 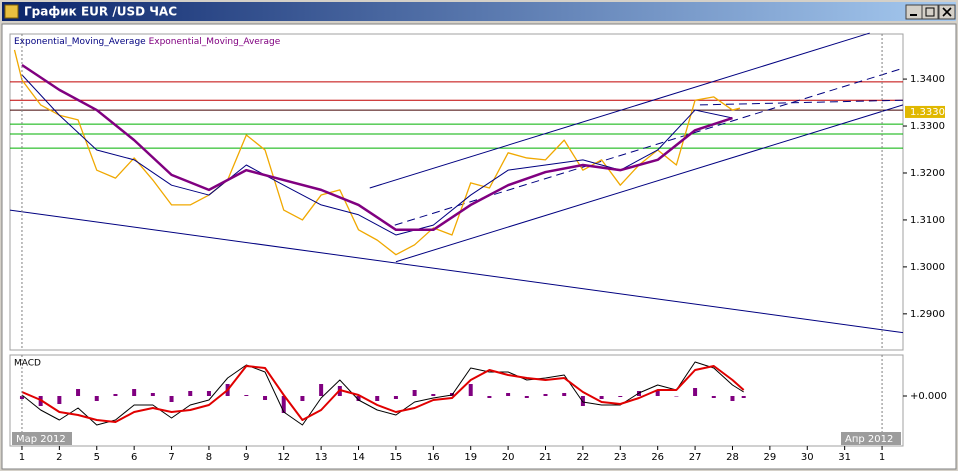 What do you see at coordinates (470, 457) in the screenshot?
I see `x-tick-label: 19` at bounding box center [470, 457].